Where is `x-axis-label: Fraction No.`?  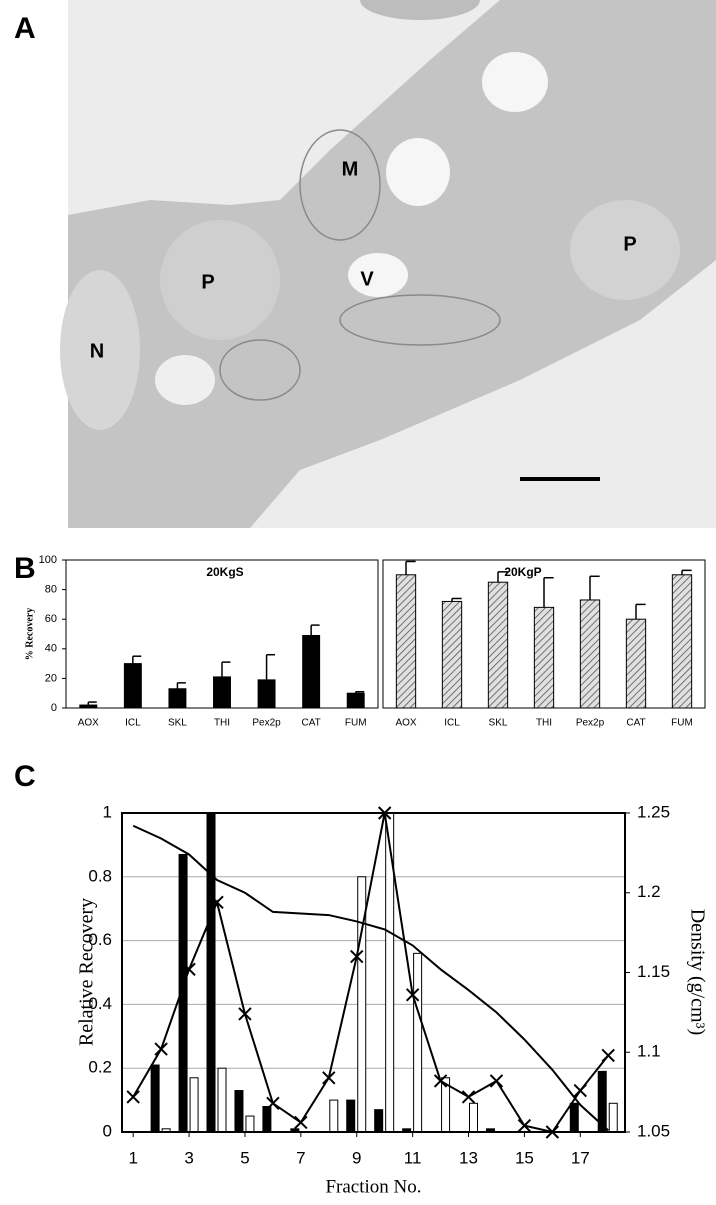 x-axis-label: Fraction No. is located at coordinates (373, 1186).